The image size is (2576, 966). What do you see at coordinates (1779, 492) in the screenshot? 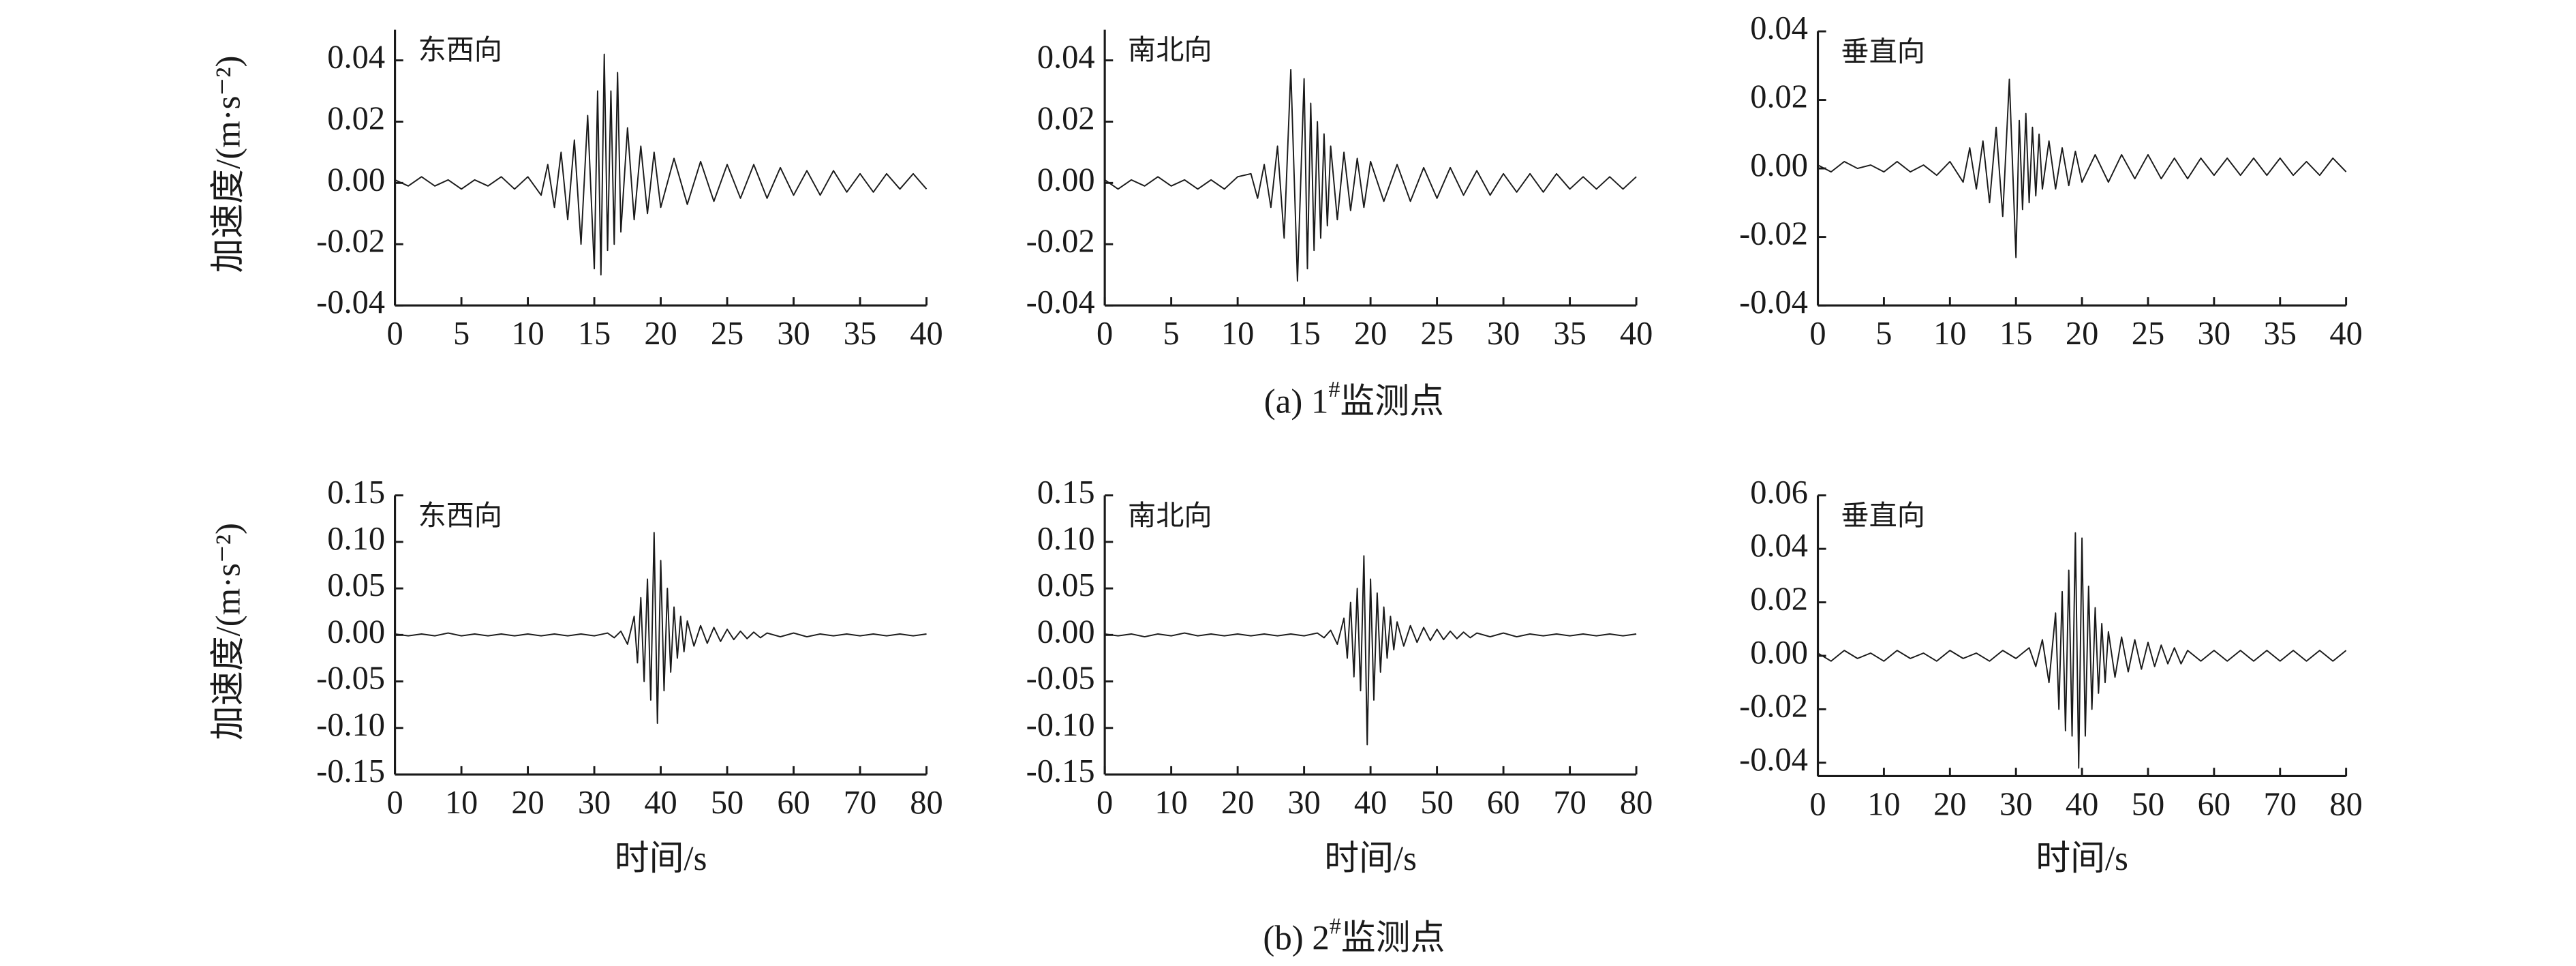
I see `y-tick-label: 0.06` at bounding box center [1779, 492].